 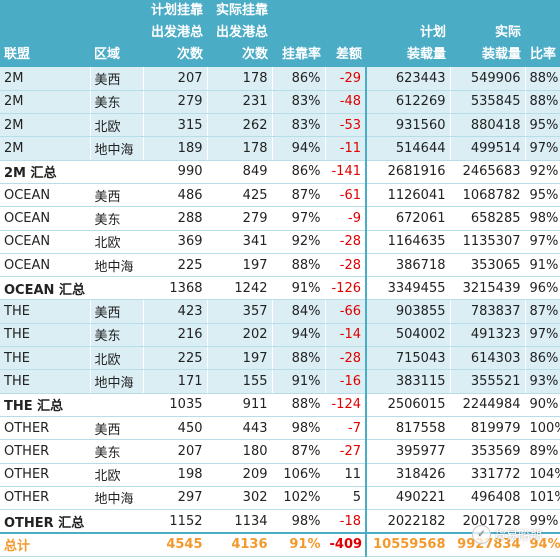 I want to click on table-row: OCEAN 美东 288 279 97% -9 672061 658285 98%, so click(x=280, y=218).